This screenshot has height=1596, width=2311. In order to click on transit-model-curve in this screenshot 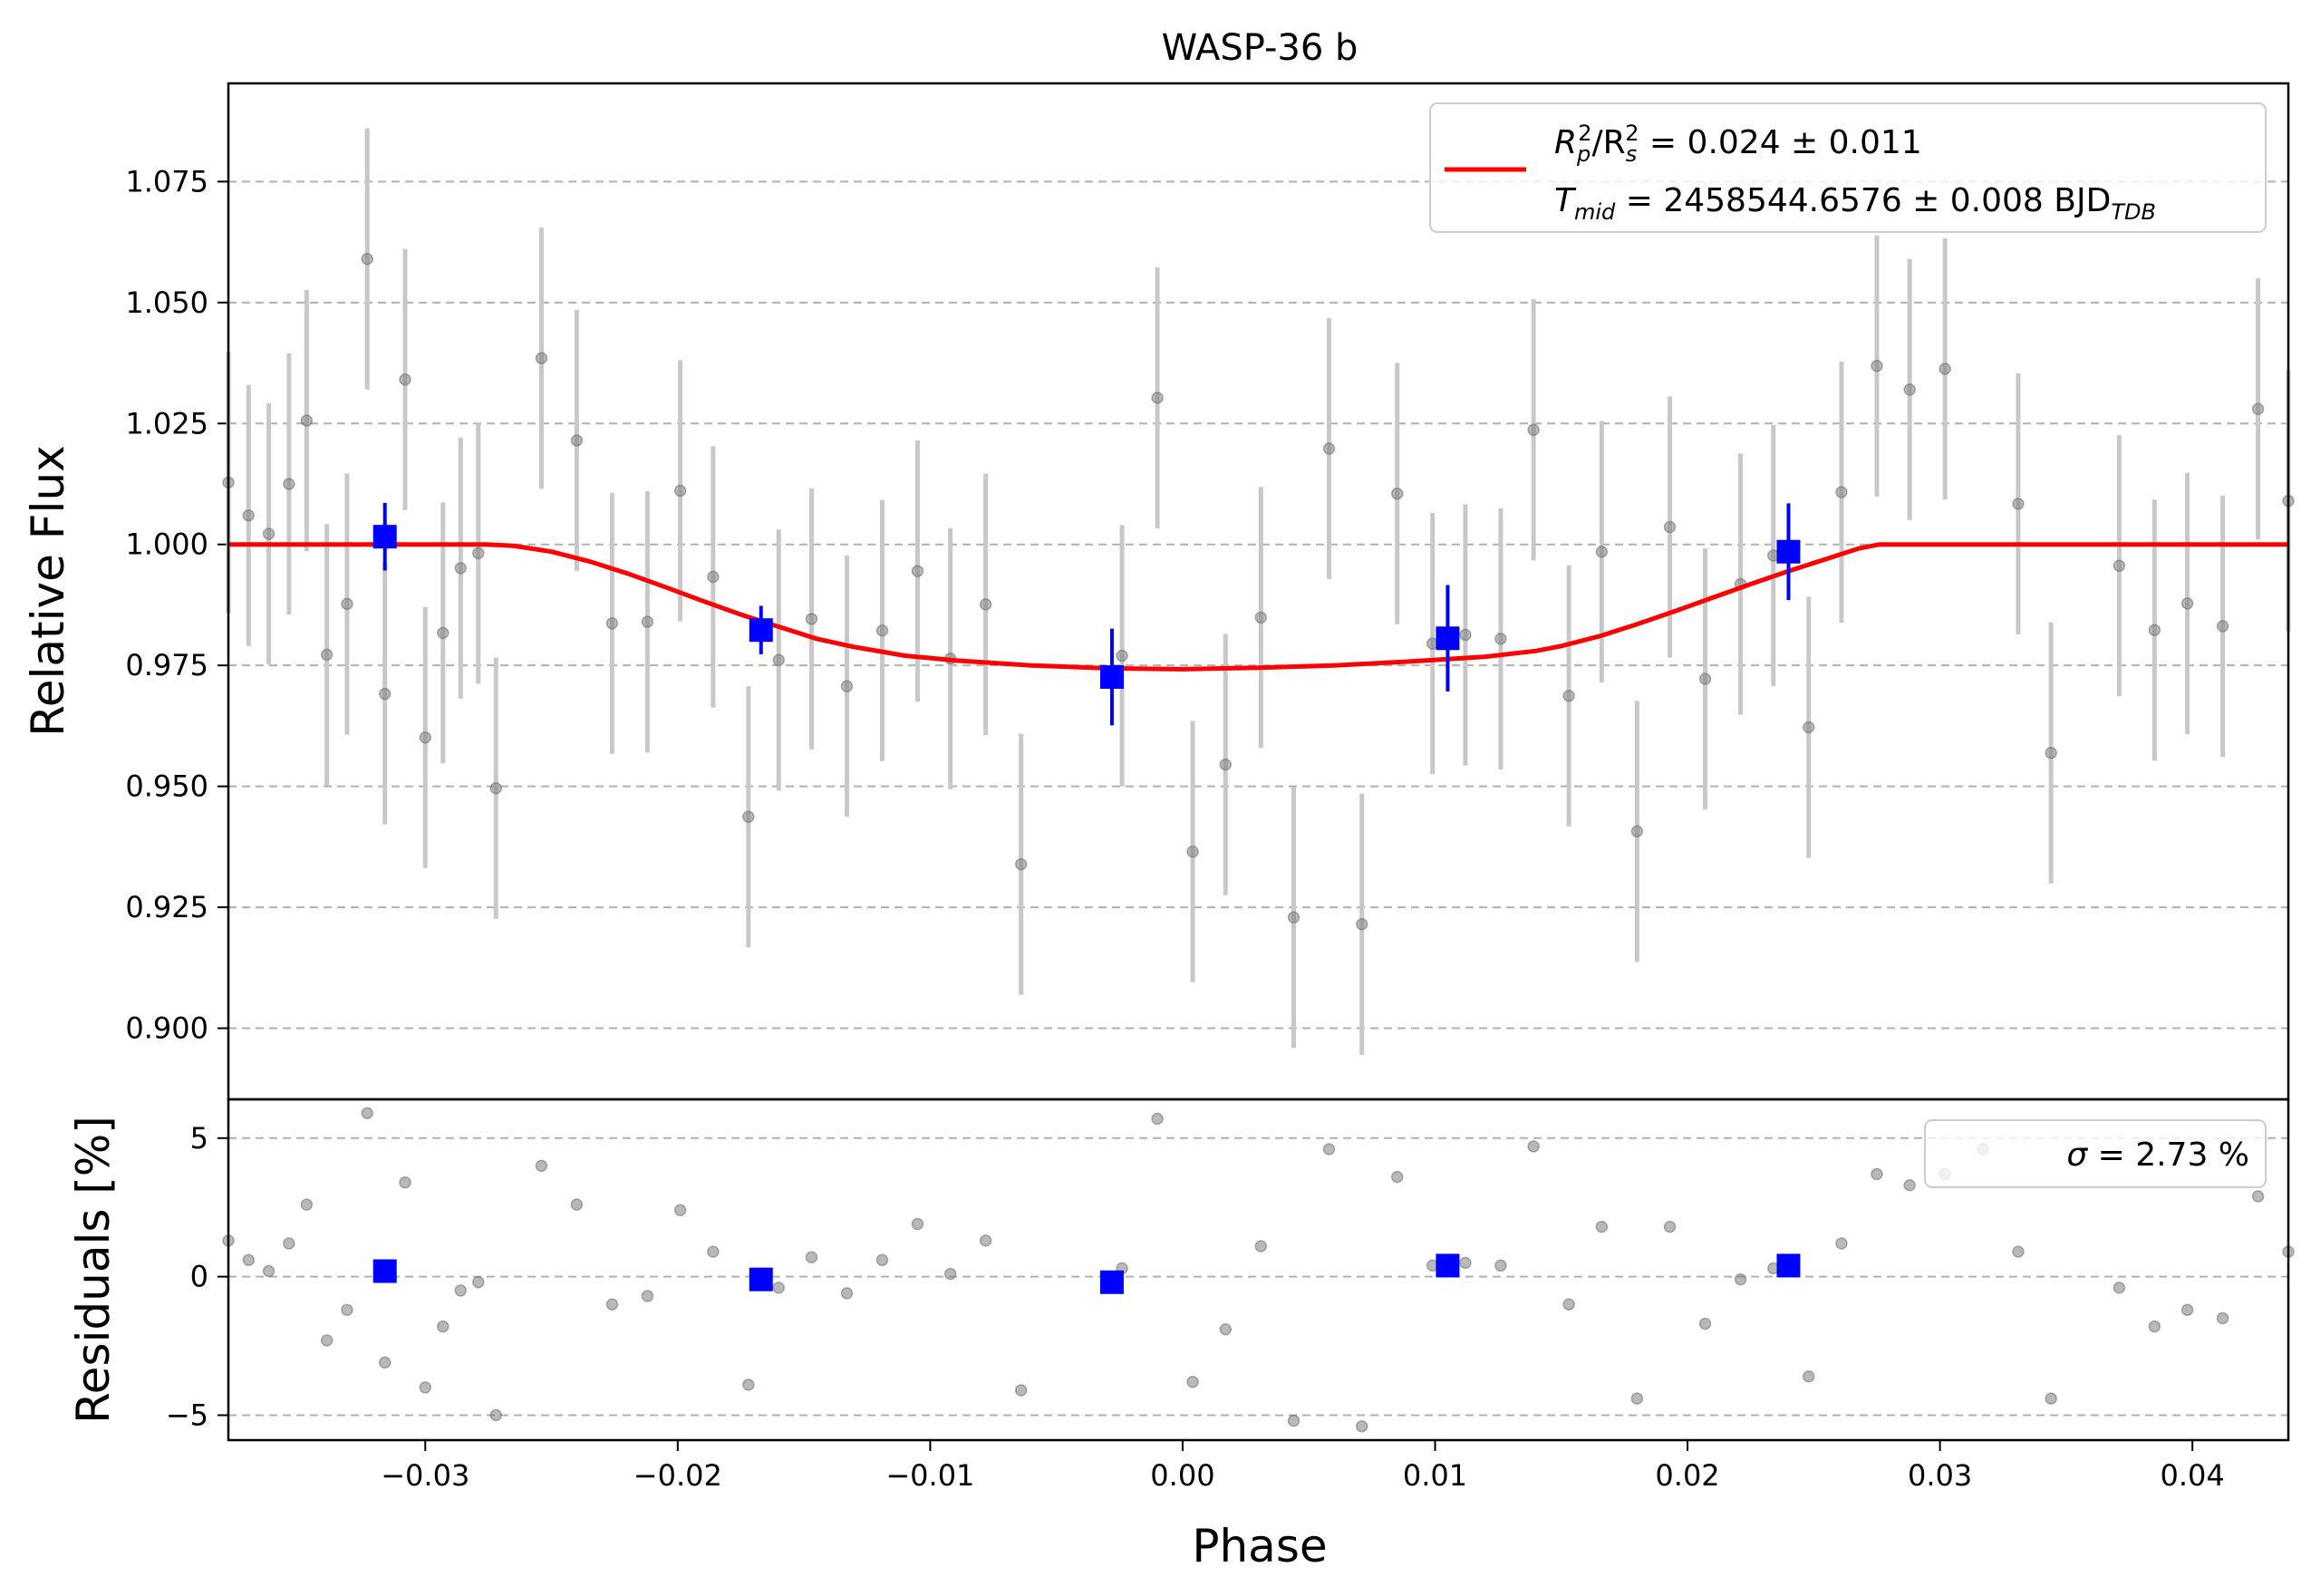, I will do `click(1258, 607)`.